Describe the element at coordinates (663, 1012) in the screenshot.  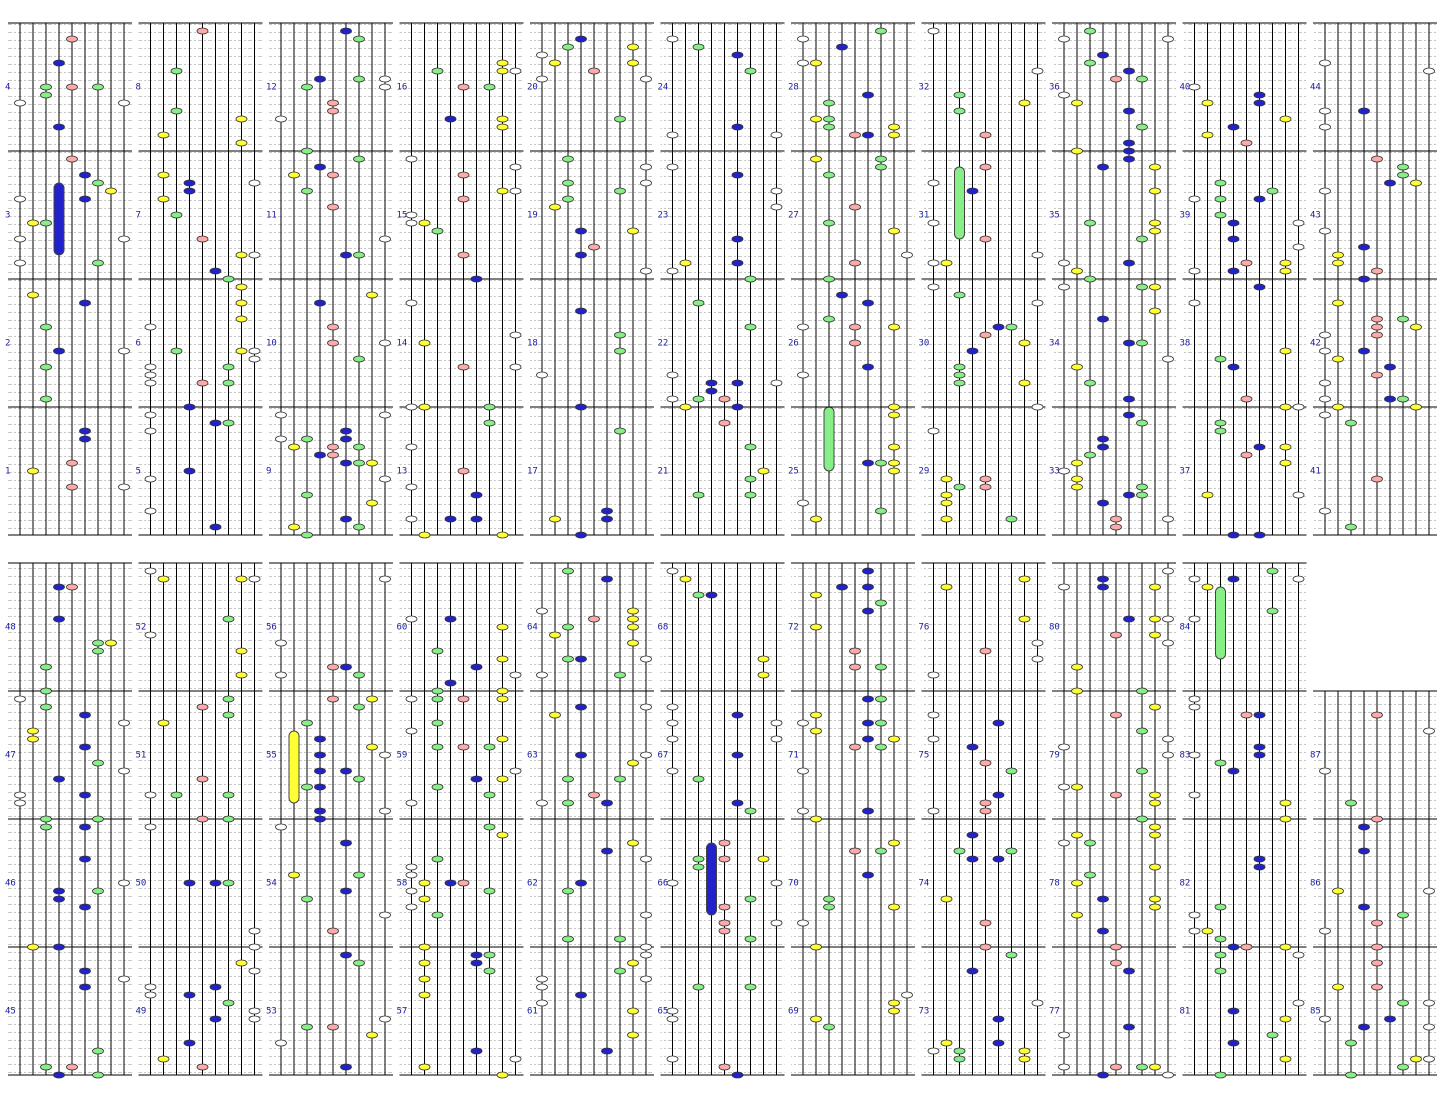
I see `measure-number: 65` at that location.